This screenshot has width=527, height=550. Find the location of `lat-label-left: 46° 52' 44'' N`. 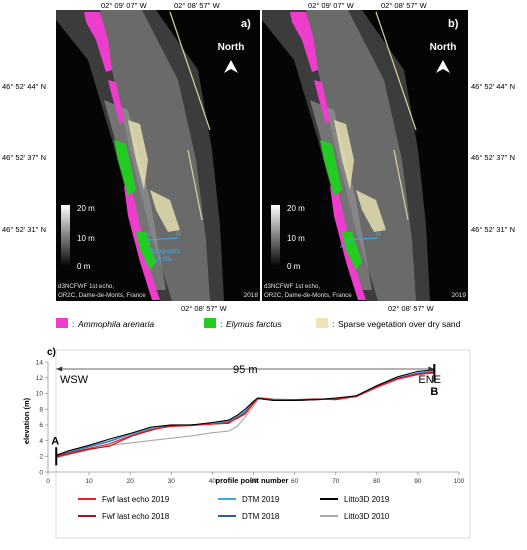

lat-label-left: 46° 52' 44'' N is located at coordinates (24, 86).